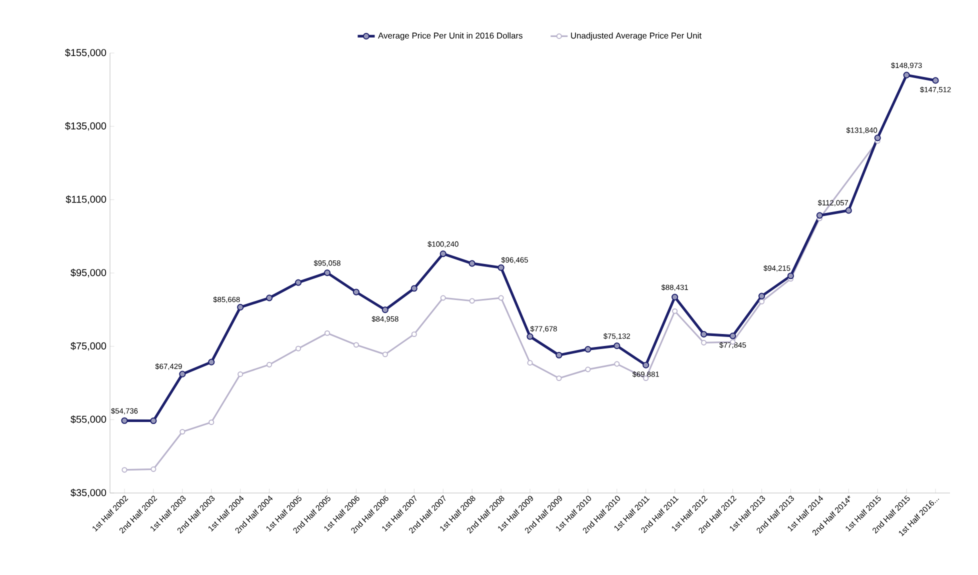 This screenshot has width=978, height=575. What do you see at coordinates (88, 346) in the screenshot?
I see `y-tick-label: $75,000` at bounding box center [88, 346].